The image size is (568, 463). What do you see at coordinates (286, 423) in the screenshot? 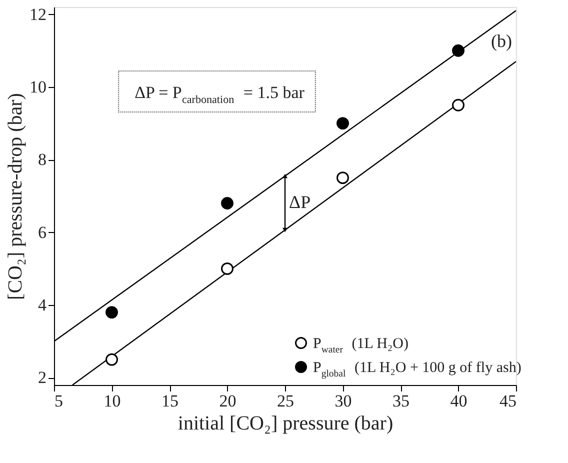
I see `x-axis-title: initial [CO₂] pressure (bar)` at bounding box center [286, 423].